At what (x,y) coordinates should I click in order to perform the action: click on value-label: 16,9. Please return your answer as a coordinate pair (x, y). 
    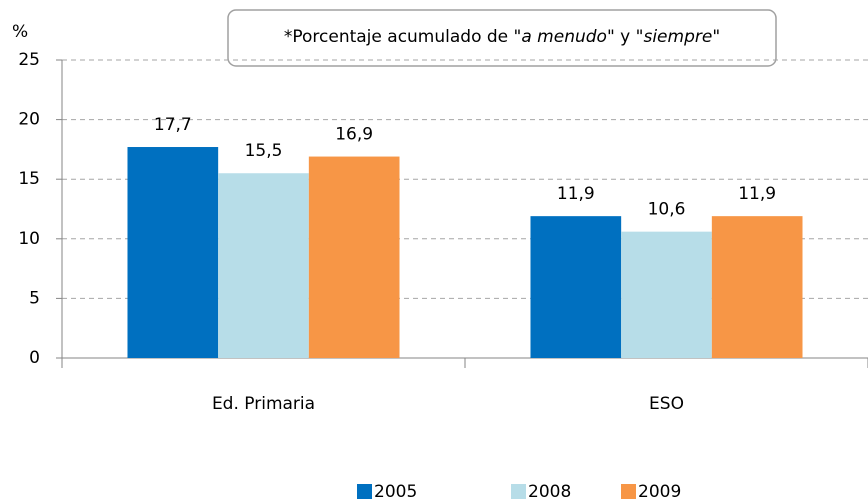
    Looking at the image, I should click on (354, 135).